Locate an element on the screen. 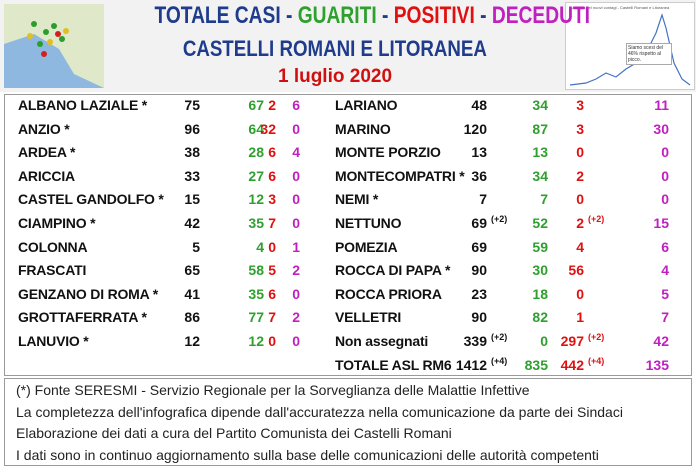 This screenshot has width=696, height=467. guariti-value: 52 is located at coordinates (540, 223).